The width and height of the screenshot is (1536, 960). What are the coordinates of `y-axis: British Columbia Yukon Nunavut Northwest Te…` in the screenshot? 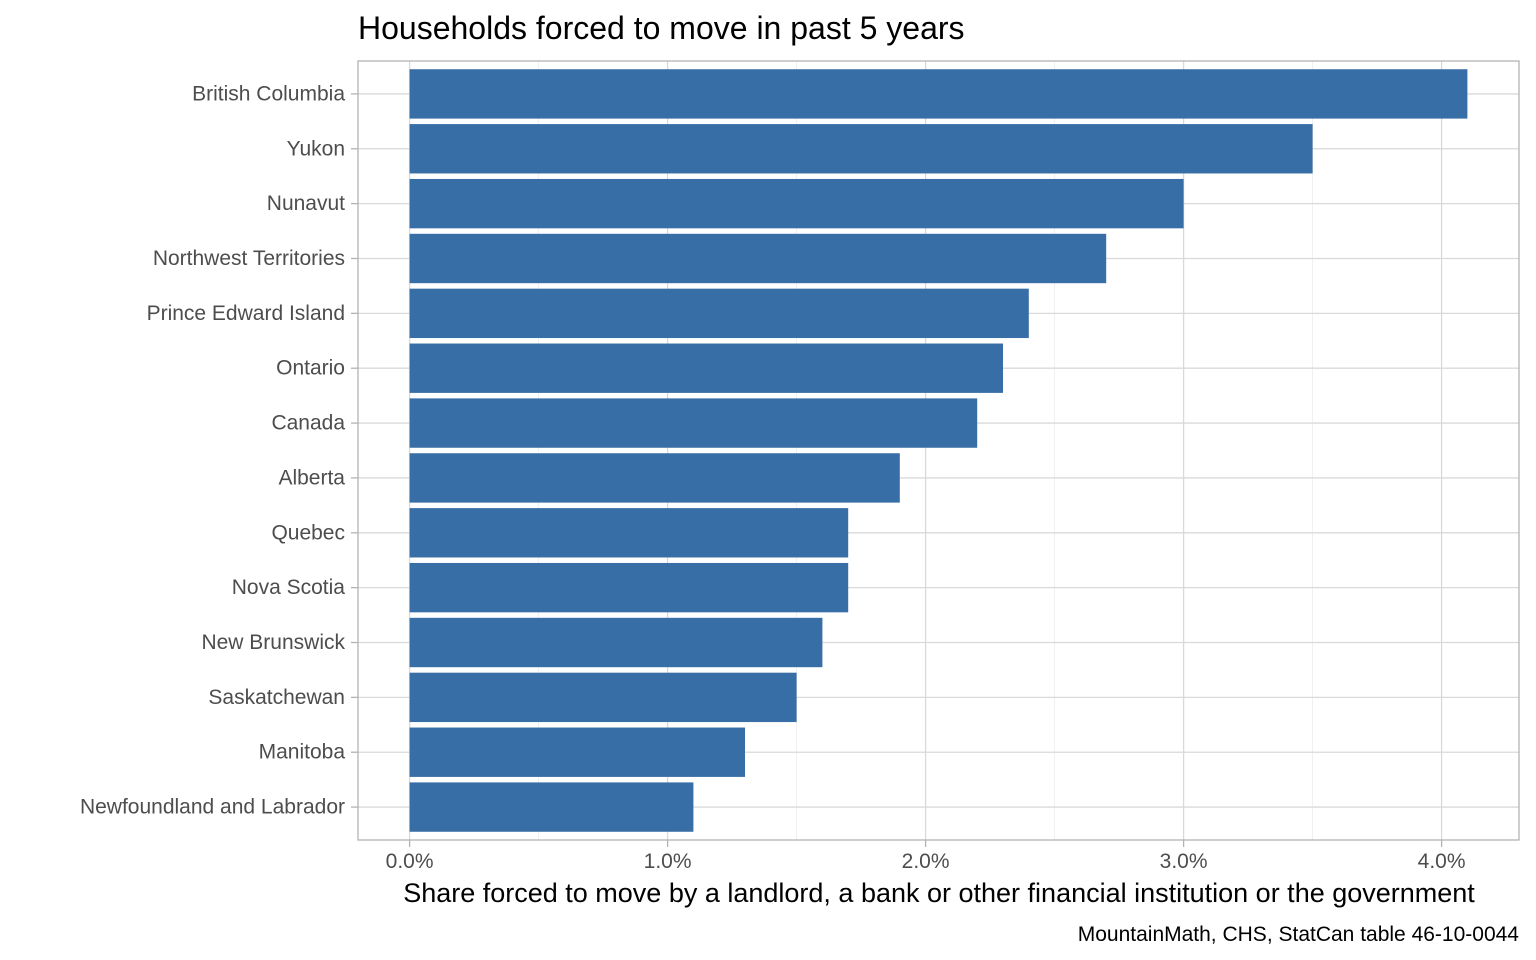 It's located at (219, 450).